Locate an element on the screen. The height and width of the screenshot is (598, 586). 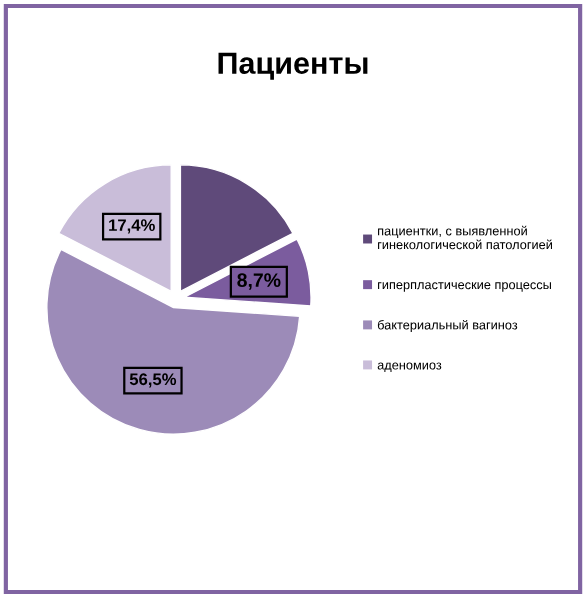
data-label: 56,5% is located at coordinates (153, 380).